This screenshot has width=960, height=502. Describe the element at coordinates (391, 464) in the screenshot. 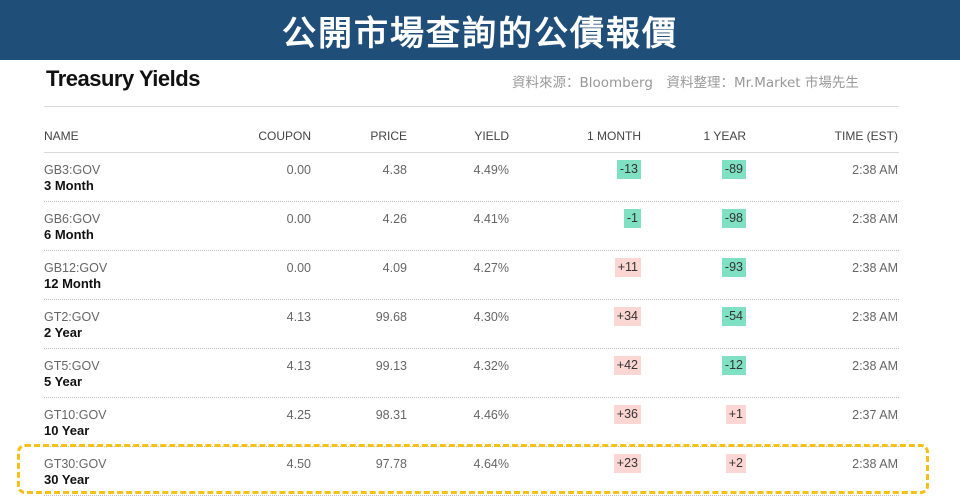

I see `row-price: 97.78` at that location.